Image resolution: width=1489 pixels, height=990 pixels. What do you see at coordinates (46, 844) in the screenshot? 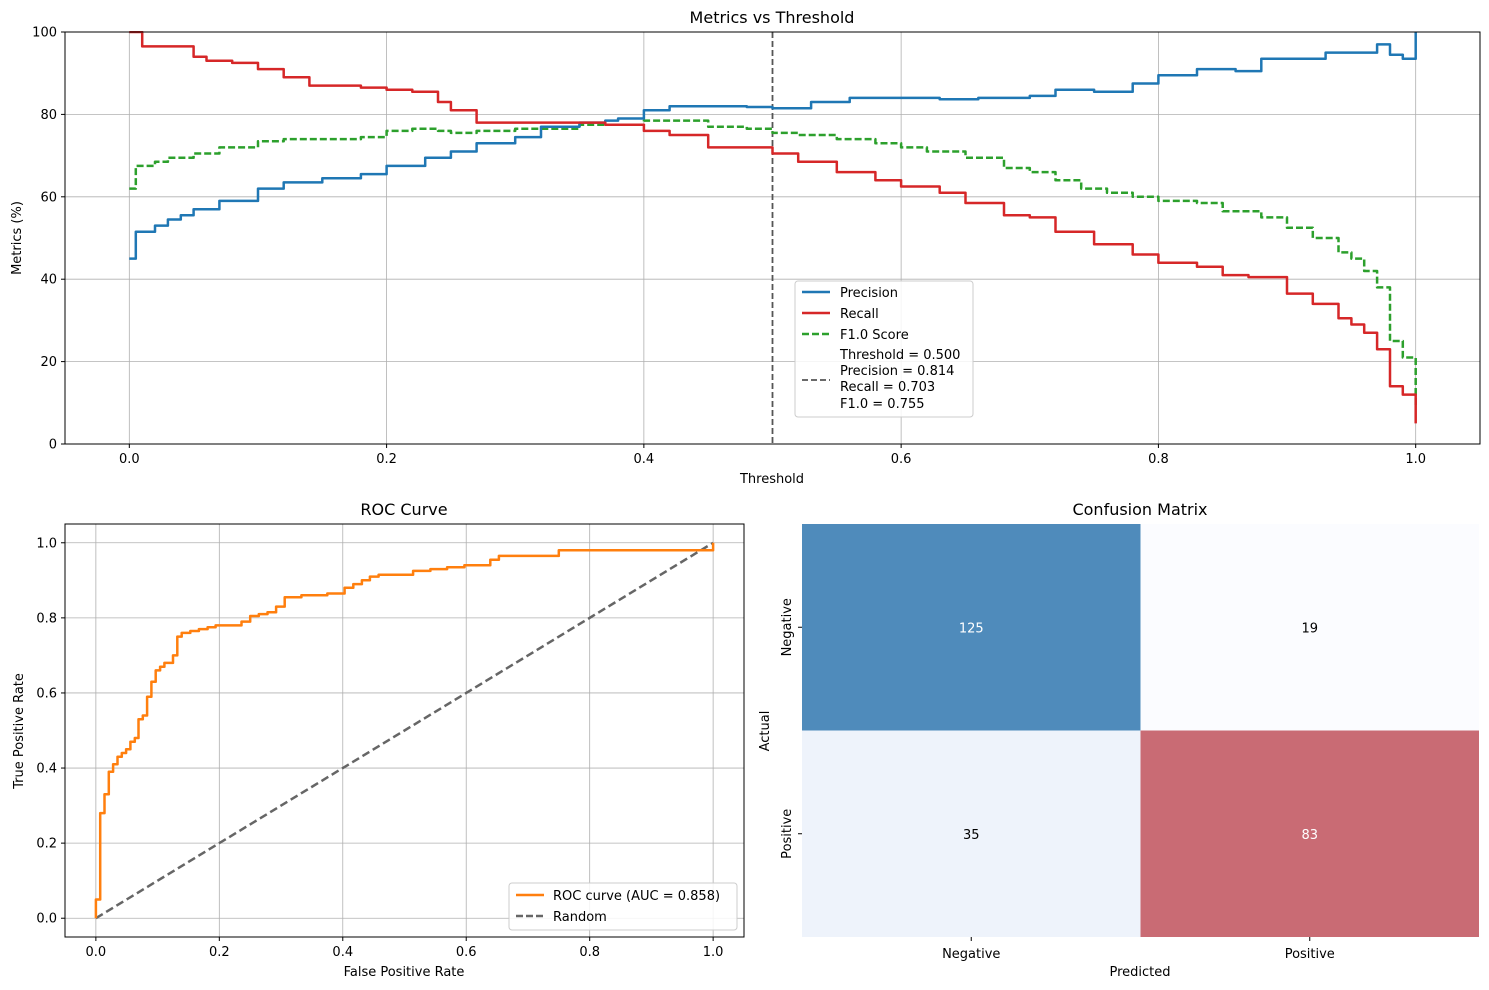
I see `roc-ytick-label: 0.2` at bounding box center [46, 844].